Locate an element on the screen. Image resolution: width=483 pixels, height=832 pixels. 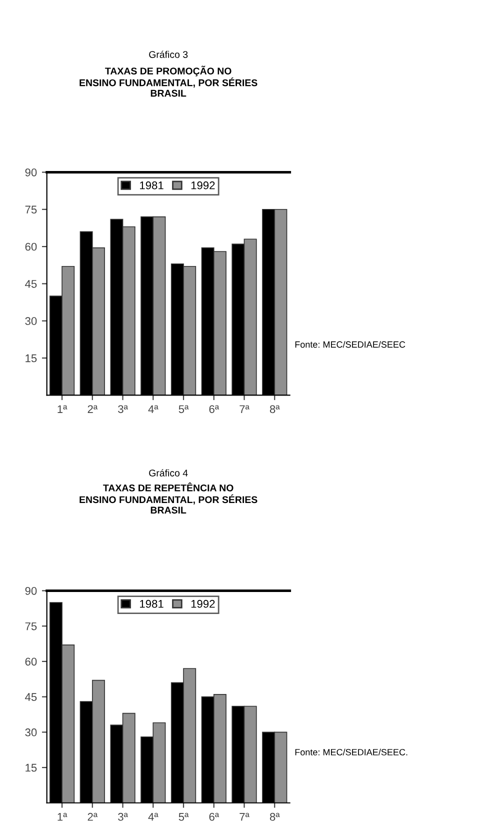
source-note: Fonte: MEC/SEDIAE/SEEC is located at coordinates (350, 344).